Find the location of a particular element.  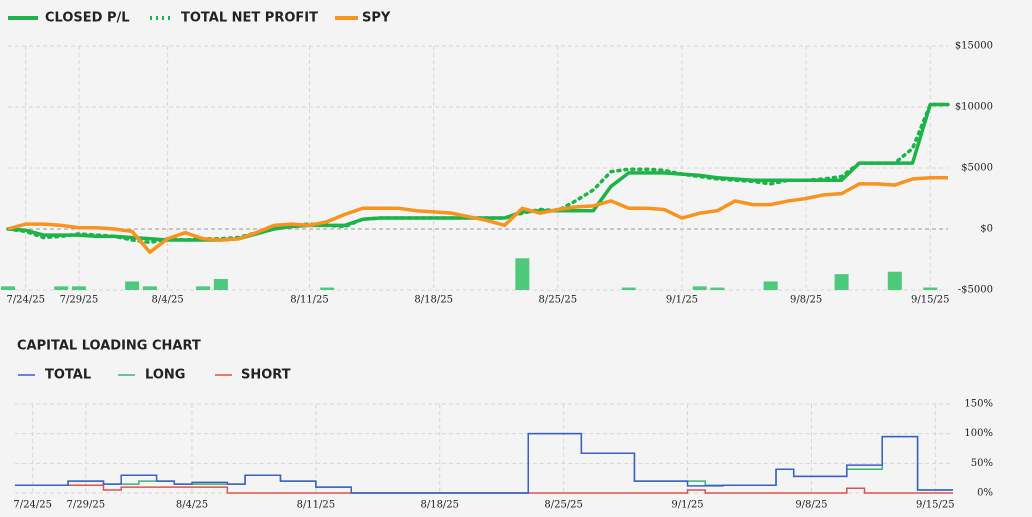

y-tick-label: $15000 is located at coordinates (974, 46).